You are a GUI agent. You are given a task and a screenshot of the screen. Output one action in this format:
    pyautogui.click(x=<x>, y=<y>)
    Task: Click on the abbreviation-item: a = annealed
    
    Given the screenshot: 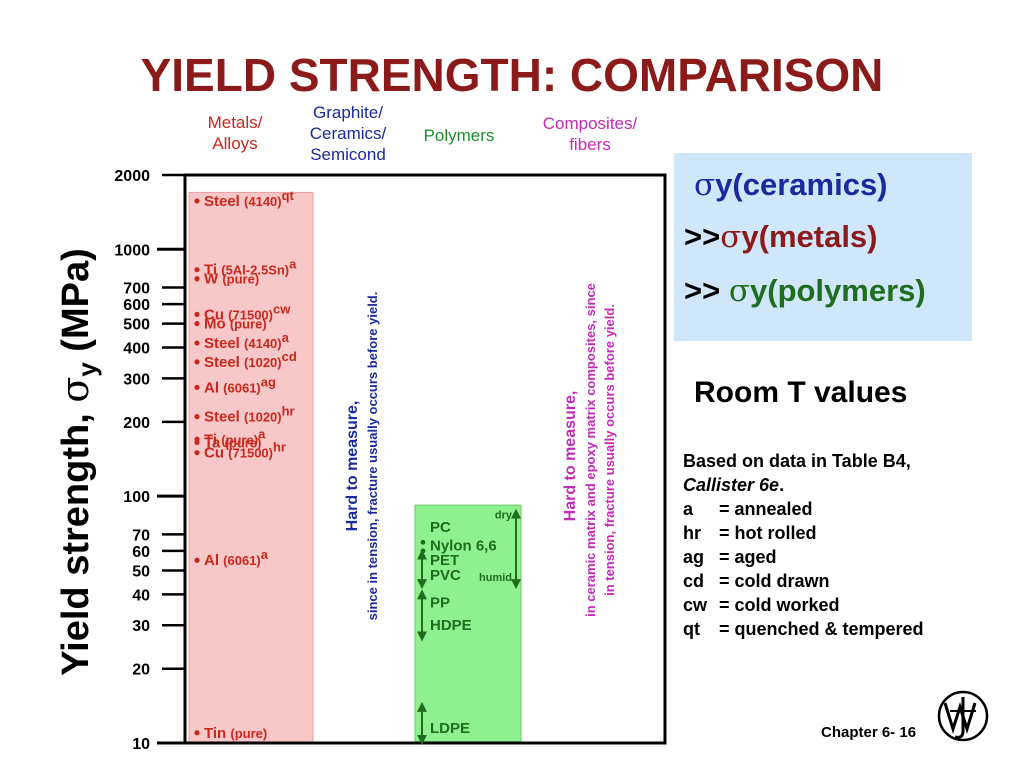 What is the action you would take?
    pyautogui.click(x=748, y=509)
    